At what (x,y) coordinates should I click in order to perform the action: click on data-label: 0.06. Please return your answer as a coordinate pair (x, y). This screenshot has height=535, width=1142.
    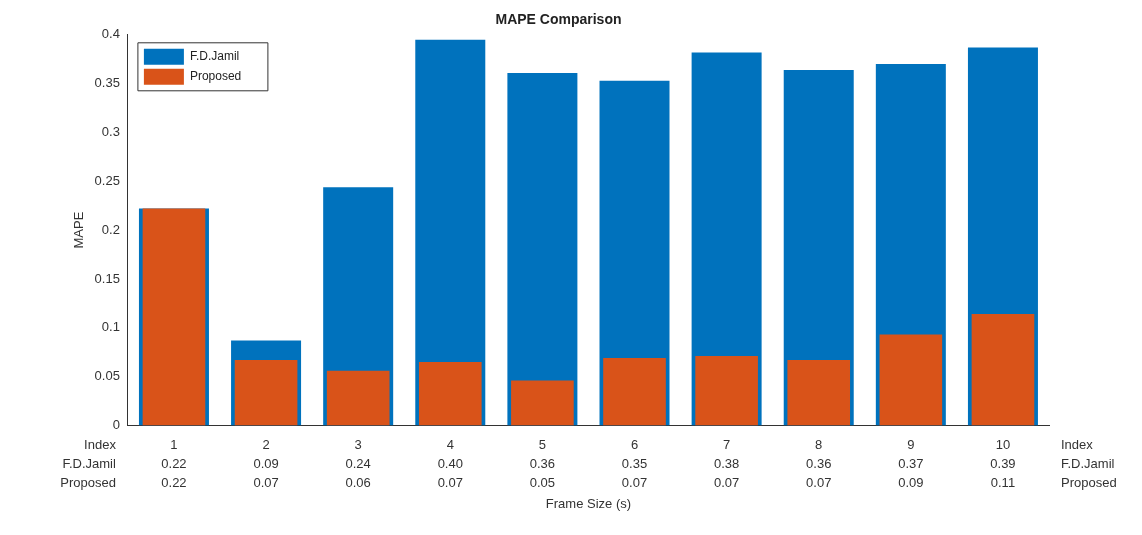
    Looking at the image, I should click on (358, 482).